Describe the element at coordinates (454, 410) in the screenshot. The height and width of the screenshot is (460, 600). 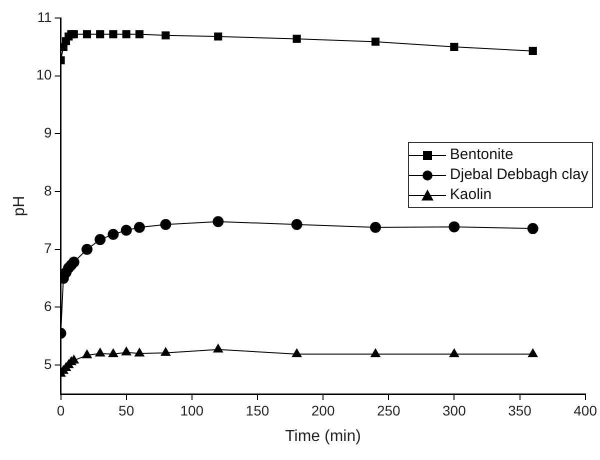
I see `x-tick-label: 300` at that location.